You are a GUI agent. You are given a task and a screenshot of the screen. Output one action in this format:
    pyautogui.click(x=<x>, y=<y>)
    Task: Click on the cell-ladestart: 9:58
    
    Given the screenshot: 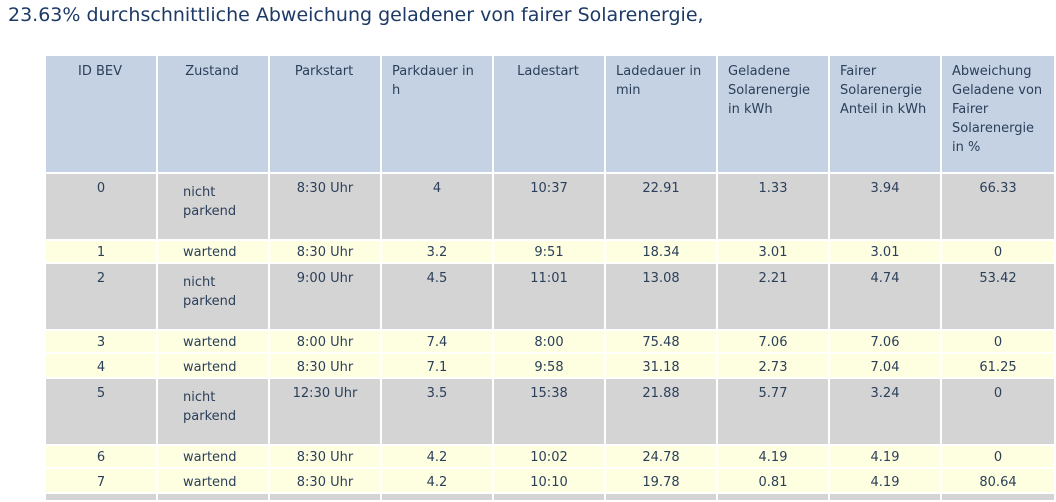 What is the action you would take?
    pyautogui.click(x=549, y=365)
    